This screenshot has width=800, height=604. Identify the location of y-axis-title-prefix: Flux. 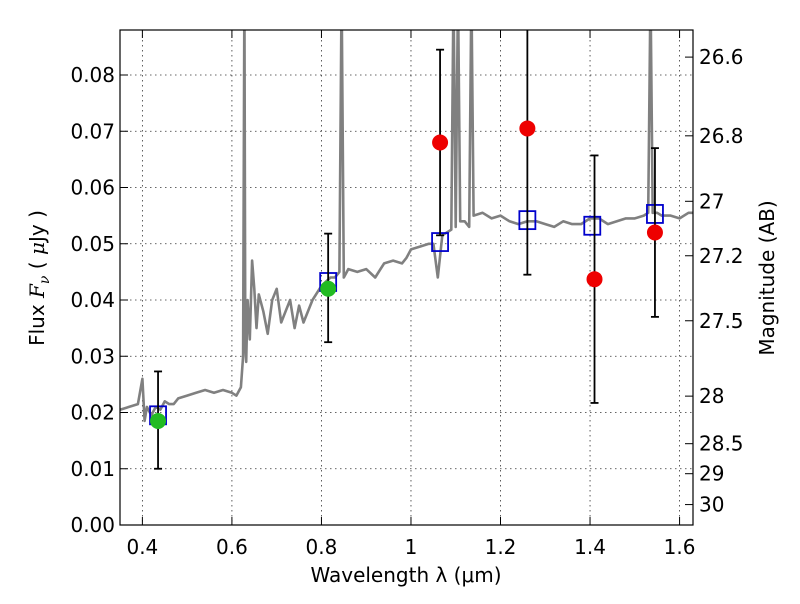
(37, 322).